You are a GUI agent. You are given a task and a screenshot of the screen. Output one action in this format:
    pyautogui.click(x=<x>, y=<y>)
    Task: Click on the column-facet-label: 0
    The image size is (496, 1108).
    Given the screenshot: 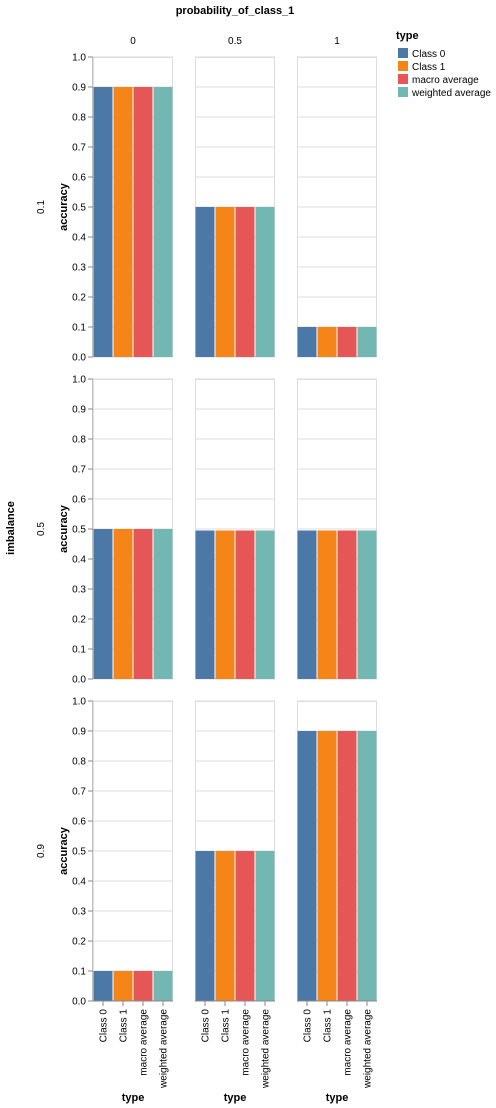 What is the action you would take?
    pyautogui.click(x=133, y=41)
    